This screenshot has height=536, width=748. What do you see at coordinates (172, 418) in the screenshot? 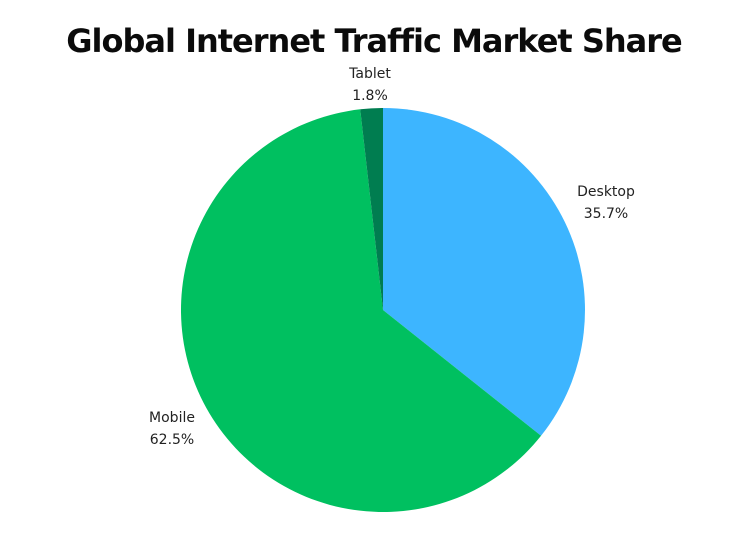
I see `slice-label-mobile: Mobile` at bounding box center [172, 418].